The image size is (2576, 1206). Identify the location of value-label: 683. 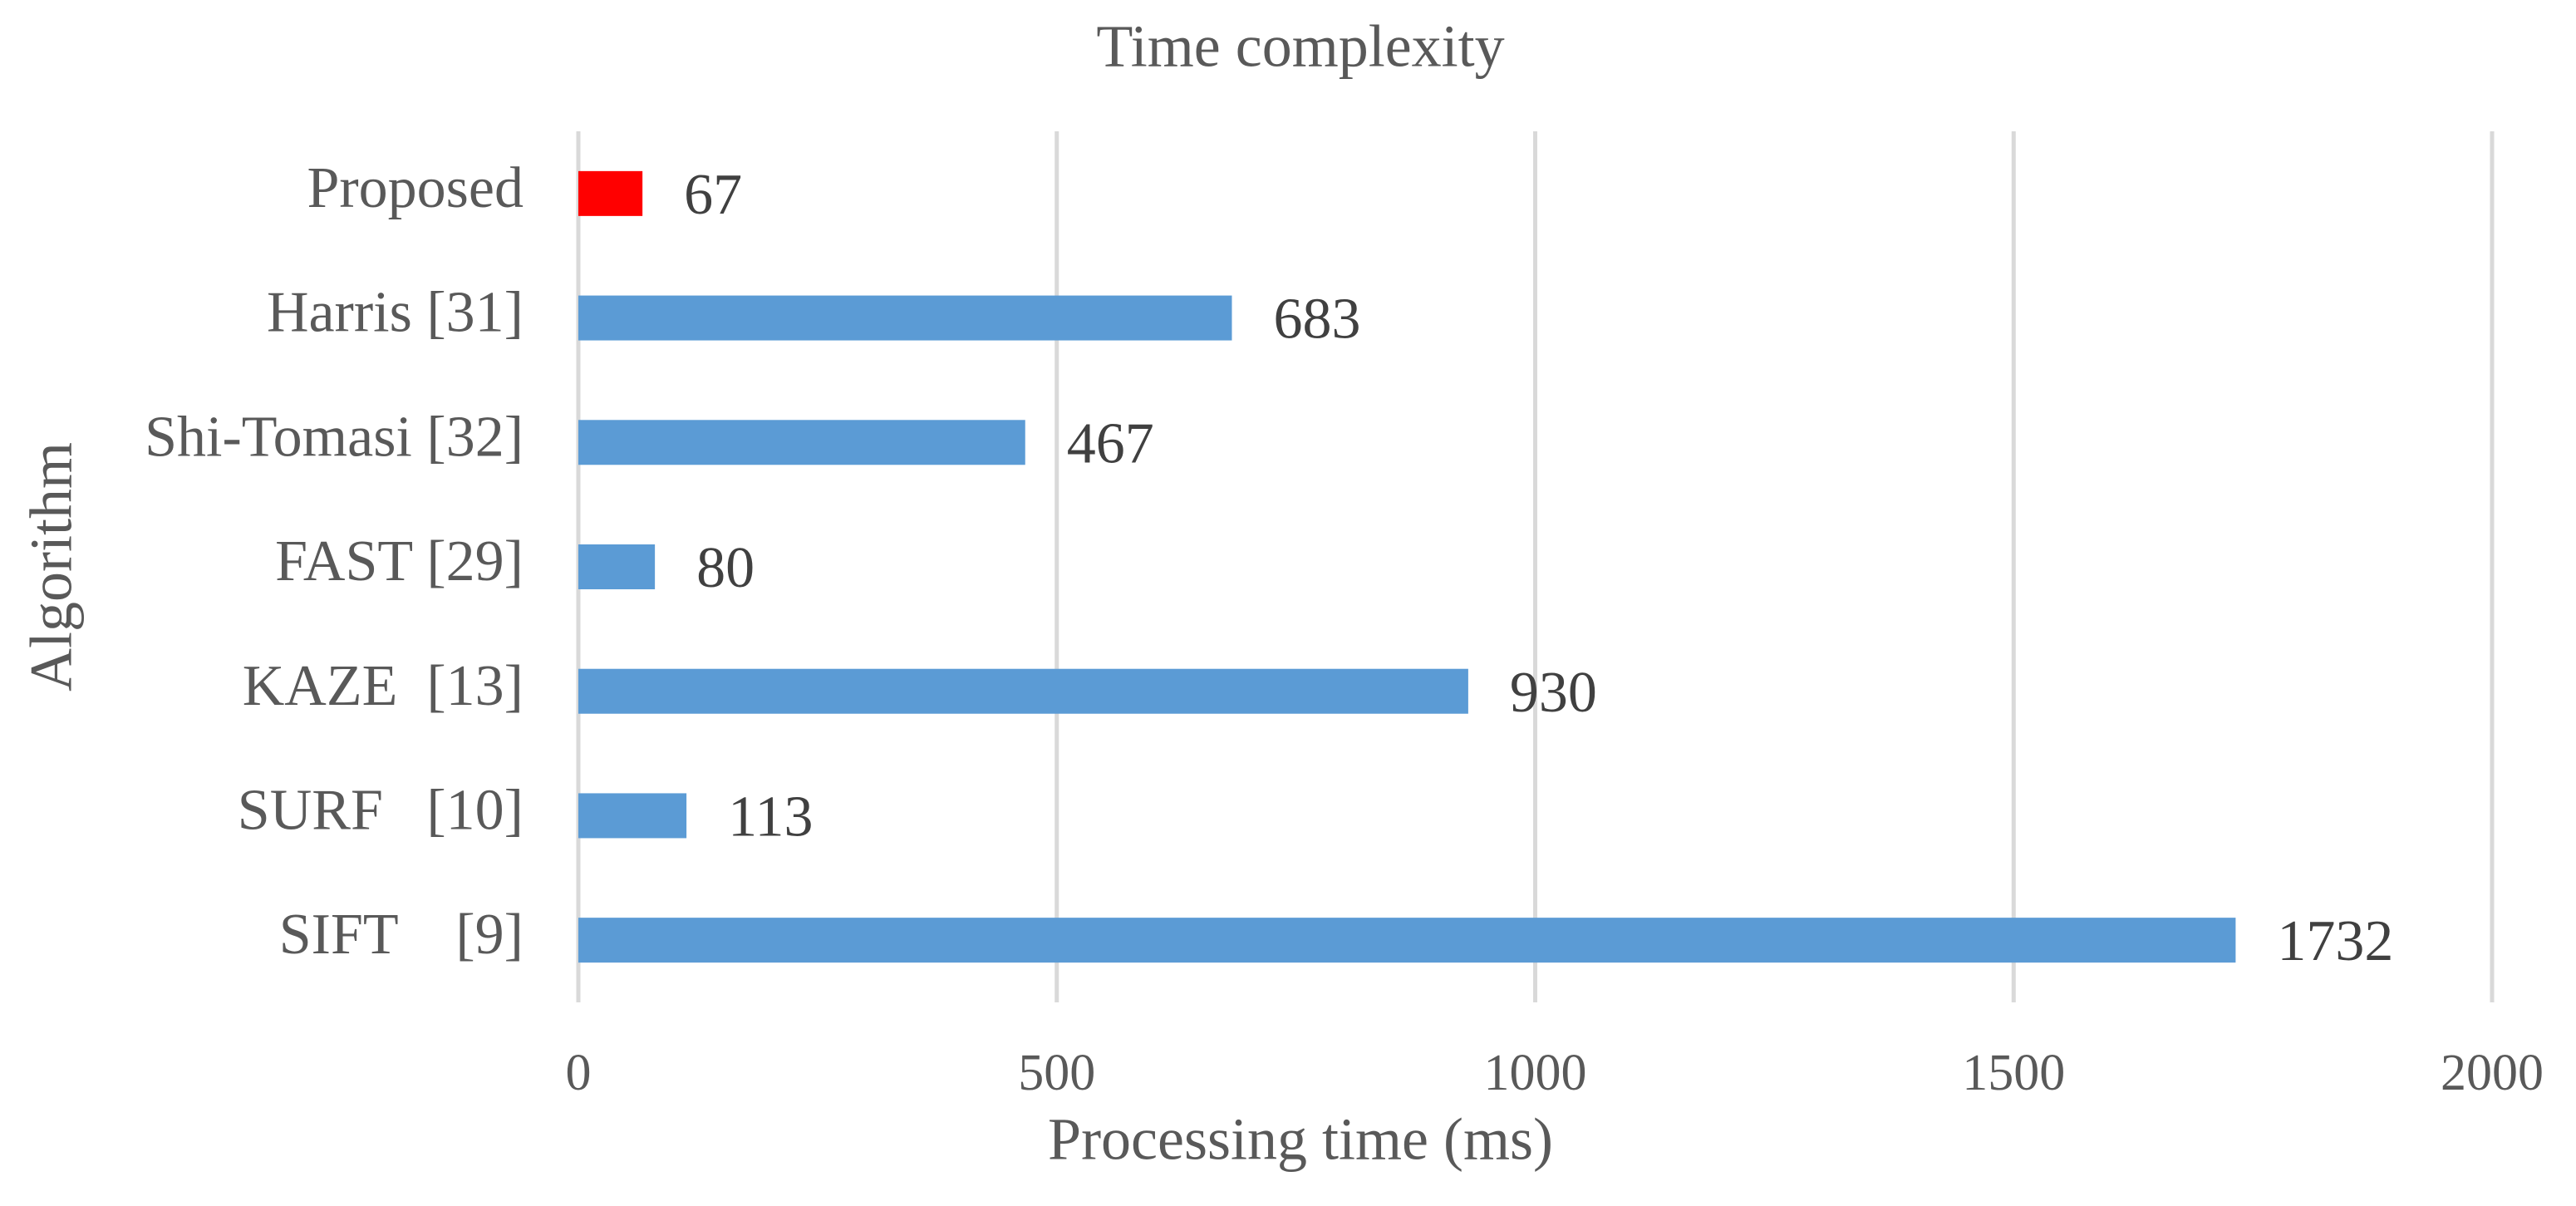
(1316, 320).